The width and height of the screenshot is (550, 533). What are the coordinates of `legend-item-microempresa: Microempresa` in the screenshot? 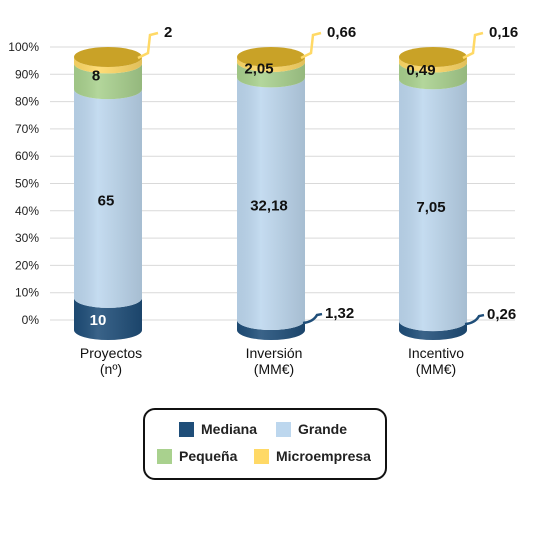 It's located at (312, 456).